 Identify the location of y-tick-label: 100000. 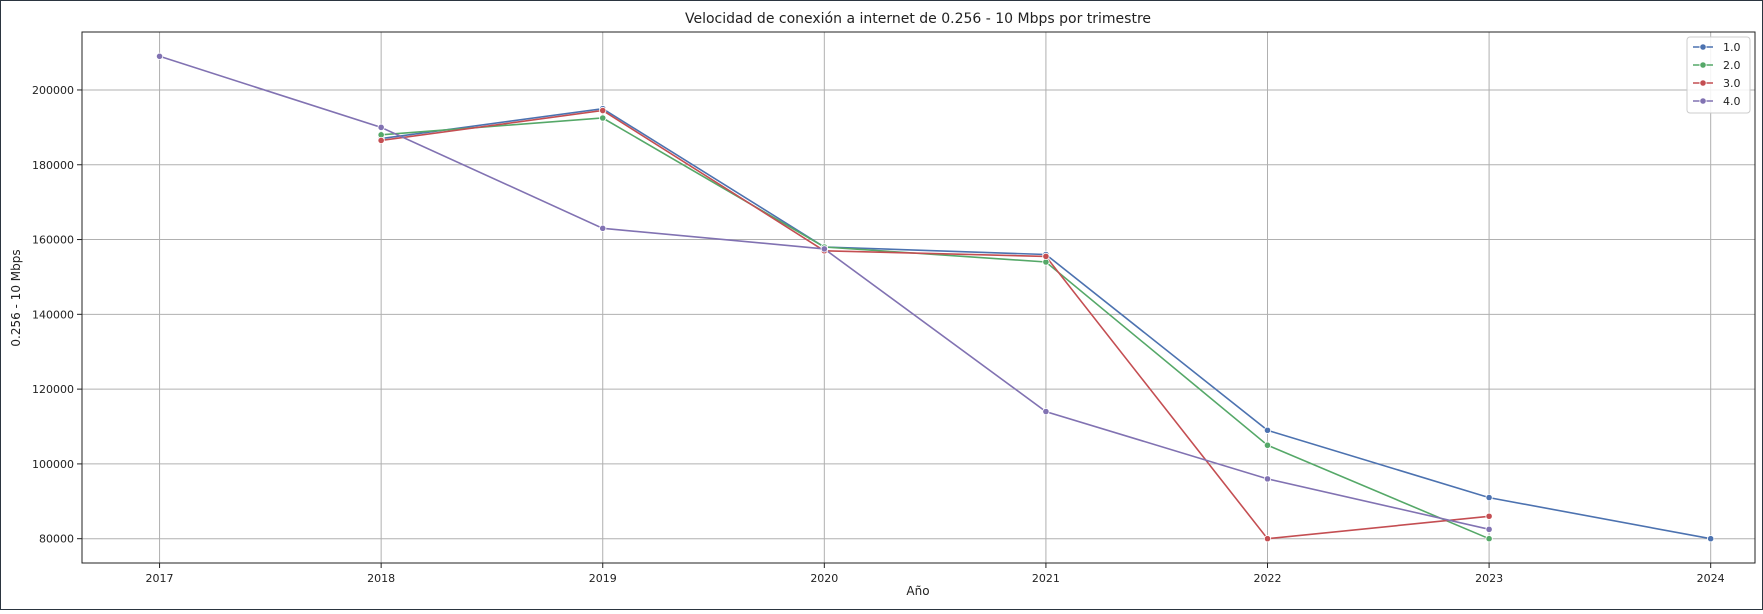
(53, 464).